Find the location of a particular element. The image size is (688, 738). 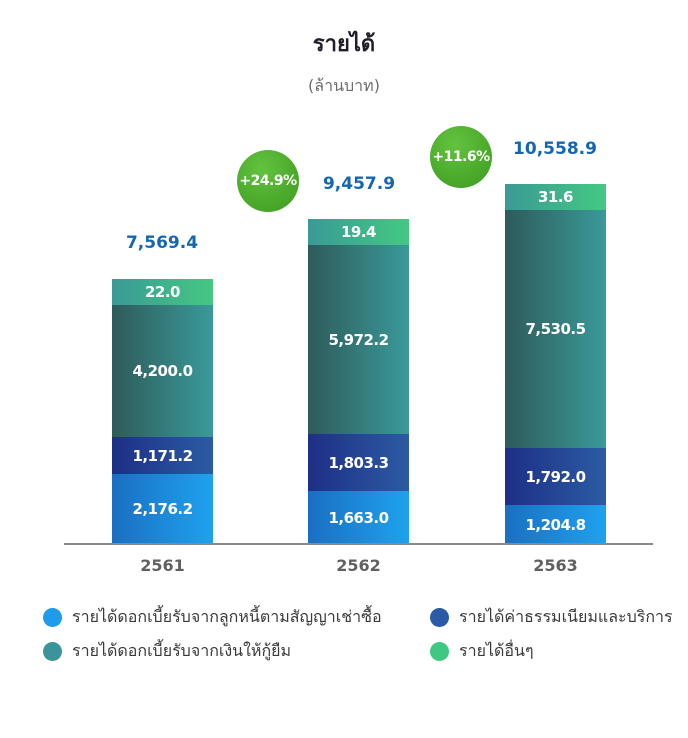

bar-2562: 1,663.0 1,803.3 5,972.2 19.4 is located at coordinates (358, 381).